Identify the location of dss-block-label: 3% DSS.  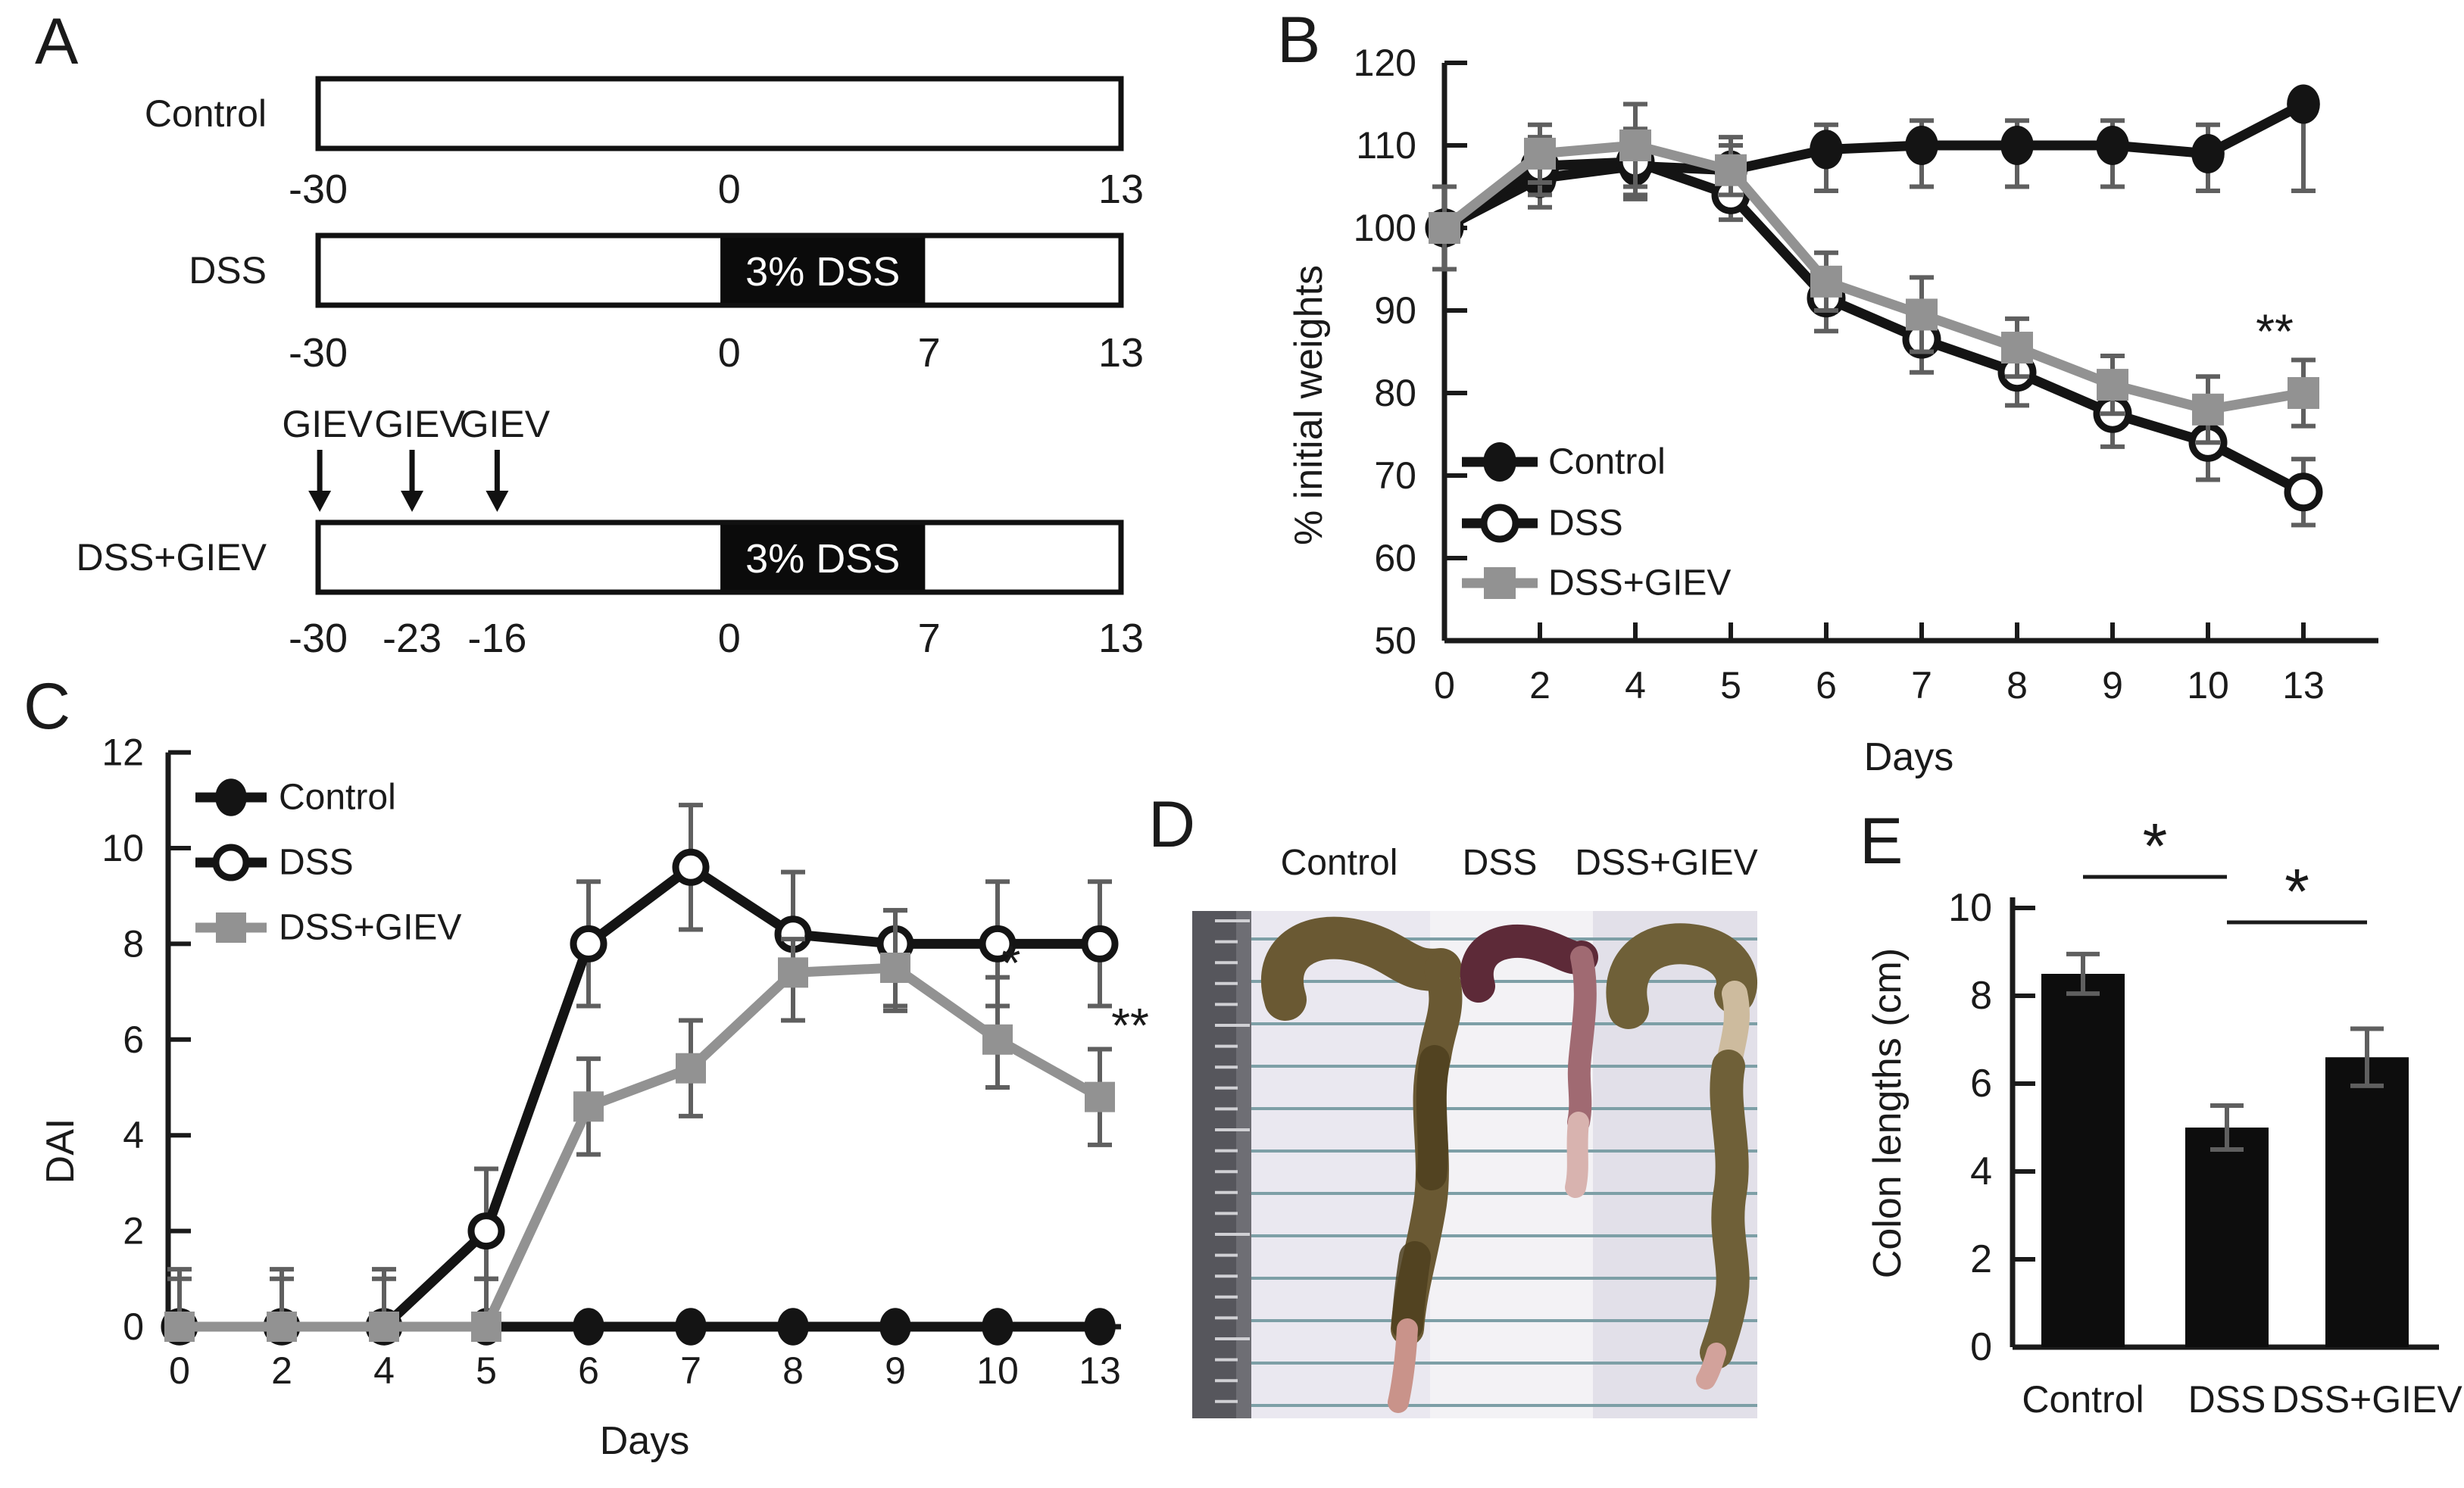
(822, 559).